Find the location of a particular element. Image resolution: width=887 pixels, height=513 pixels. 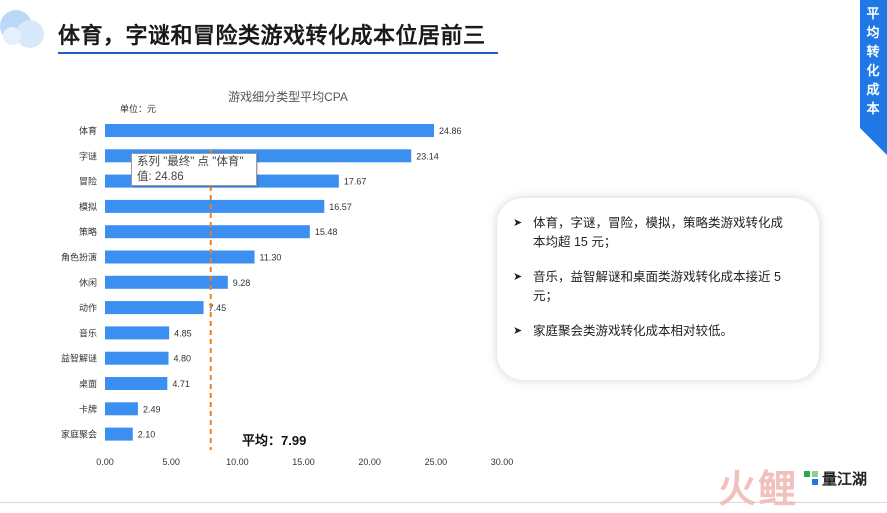

insight-item-0: ➤ 体育，字谜，冒险，模拟，策略类游戏转化成本均超 15 元； is located at coordinates (654, 233).